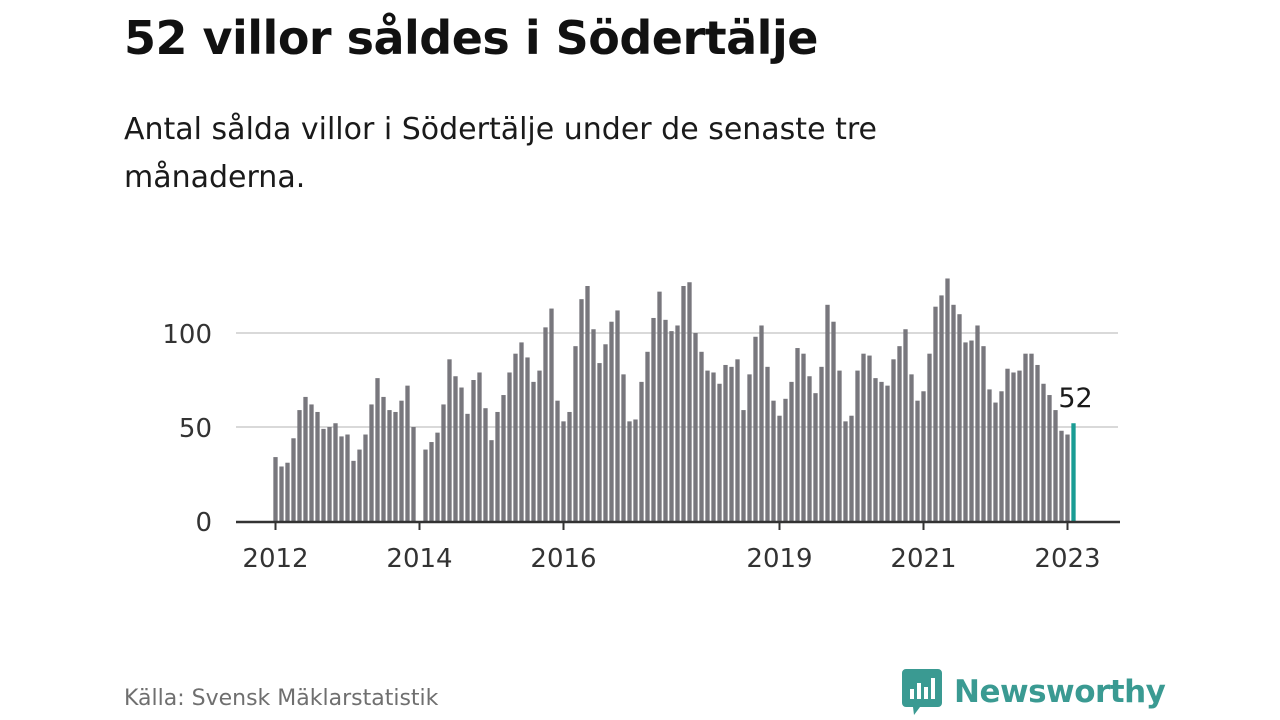 This screenshot has height=720, width=1280. What do you see at coordinates (1073, 472) in the screenshot?
I see `bar-latest` at bounding box center [1073, 472].